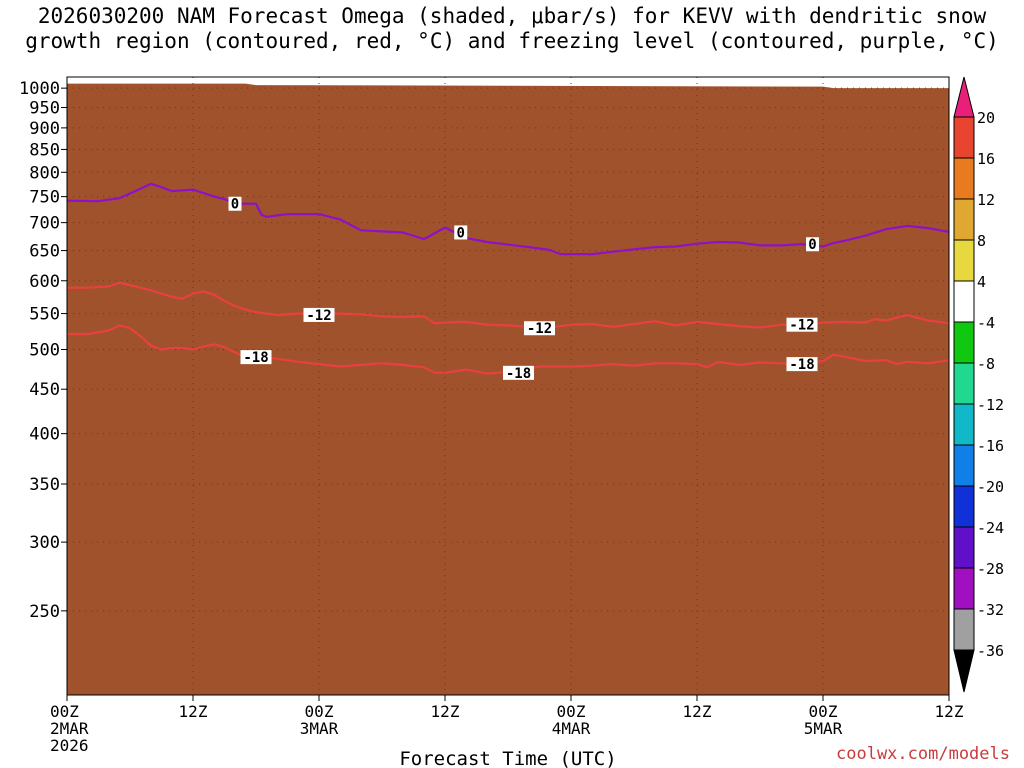 The height and width of the screenshot is (768, 1024). What do you see at coordinates (990, 569) in the screenshot?
I see `colorbar-label: -28` at bounding box center [990, 569].